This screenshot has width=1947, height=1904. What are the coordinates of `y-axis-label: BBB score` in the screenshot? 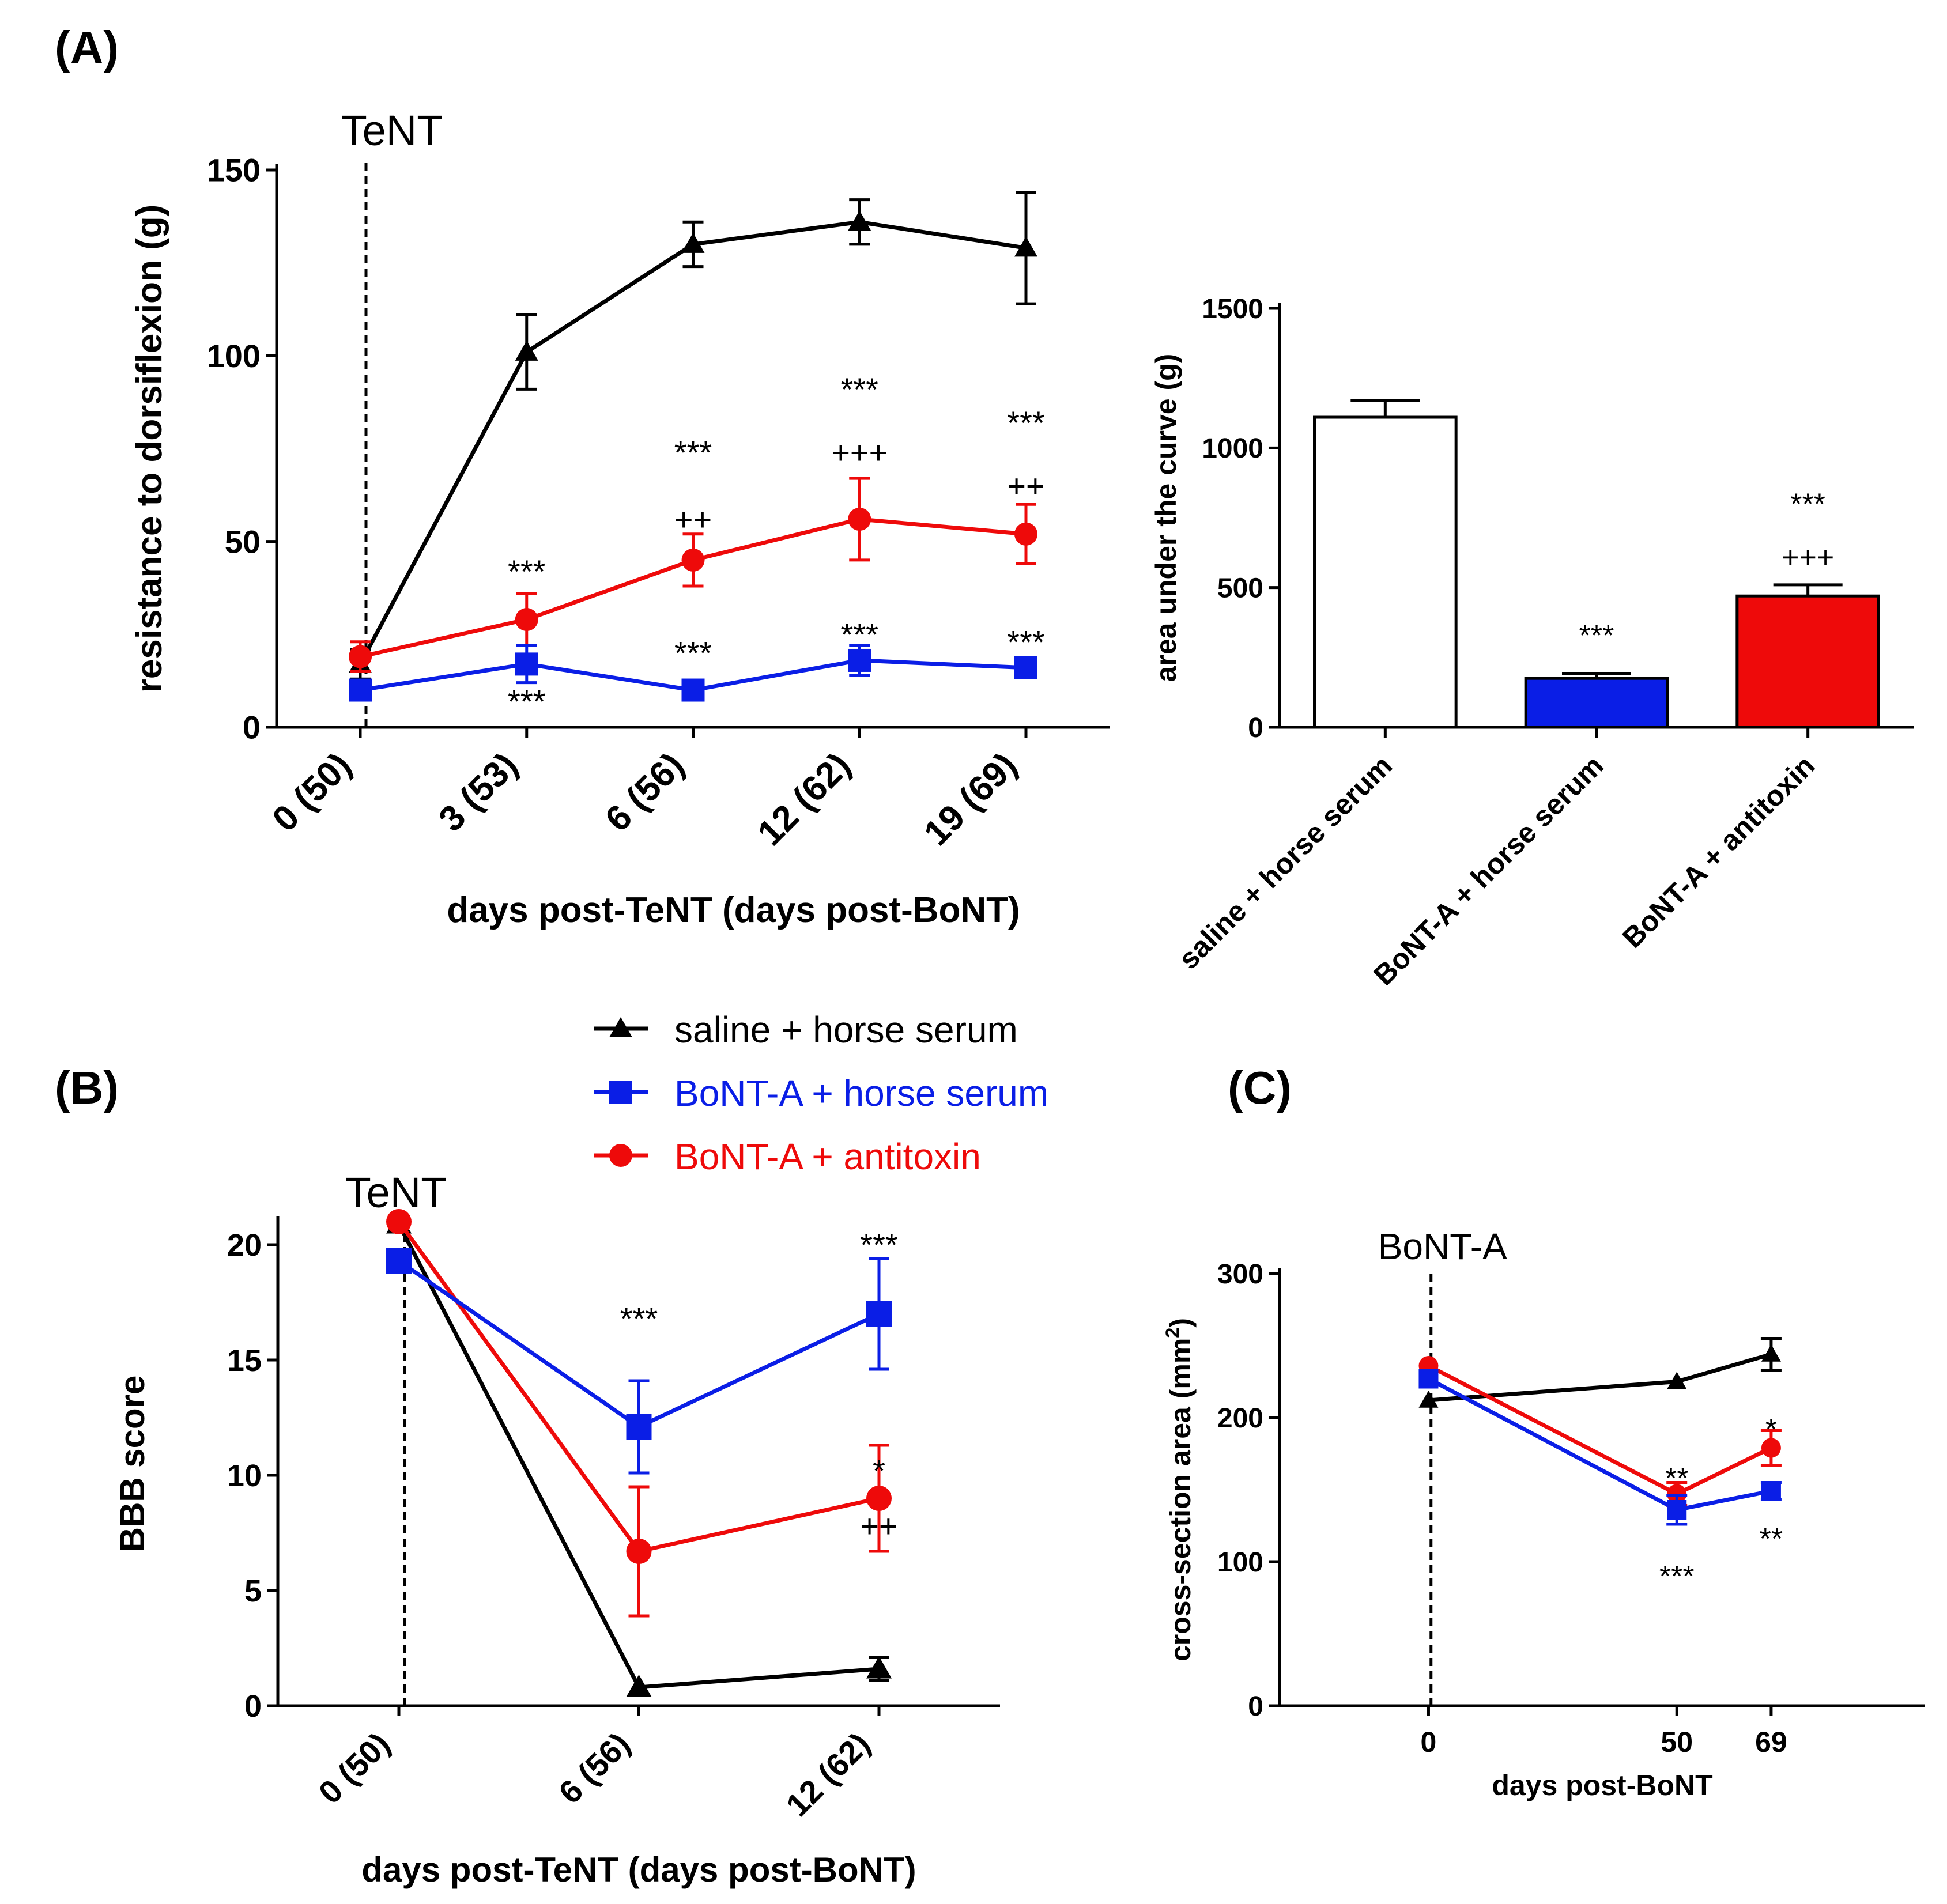 It's located at (132, 1464).